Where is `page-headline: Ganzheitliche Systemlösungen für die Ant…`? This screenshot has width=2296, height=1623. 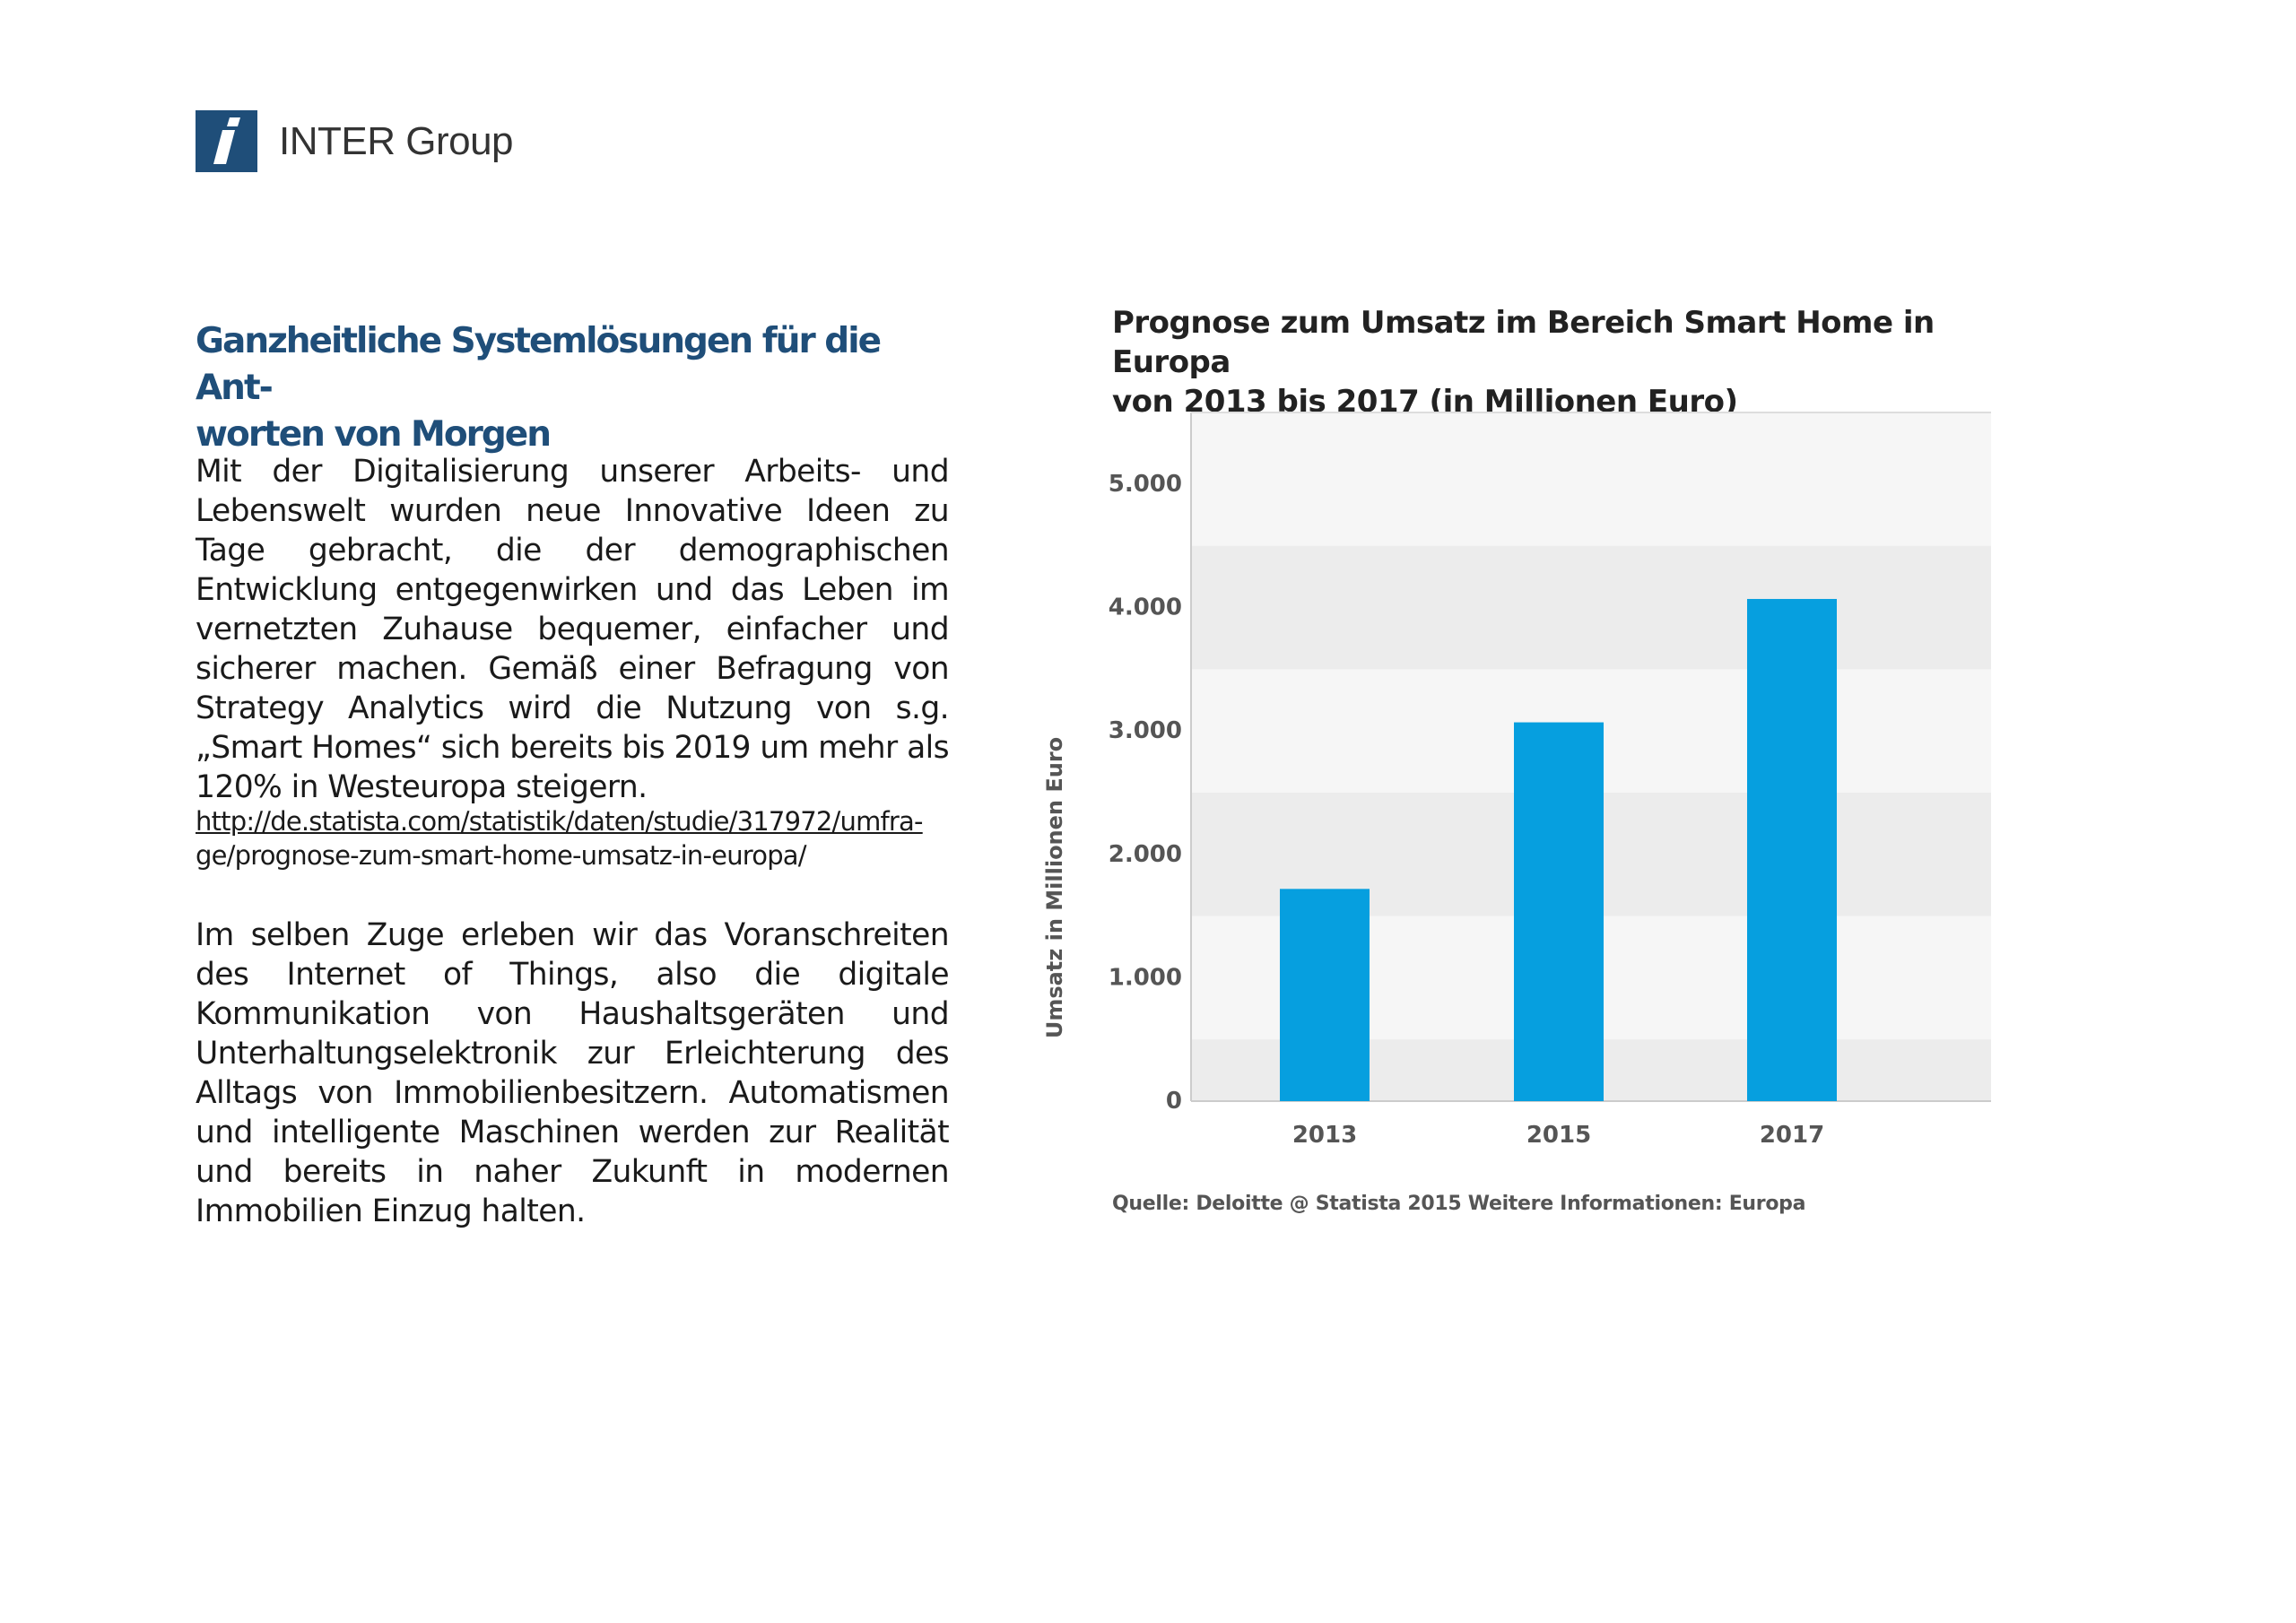 page-headline: Ganzheitliche Systemlösungen für die Ant… is located at coordinates (572, 388).